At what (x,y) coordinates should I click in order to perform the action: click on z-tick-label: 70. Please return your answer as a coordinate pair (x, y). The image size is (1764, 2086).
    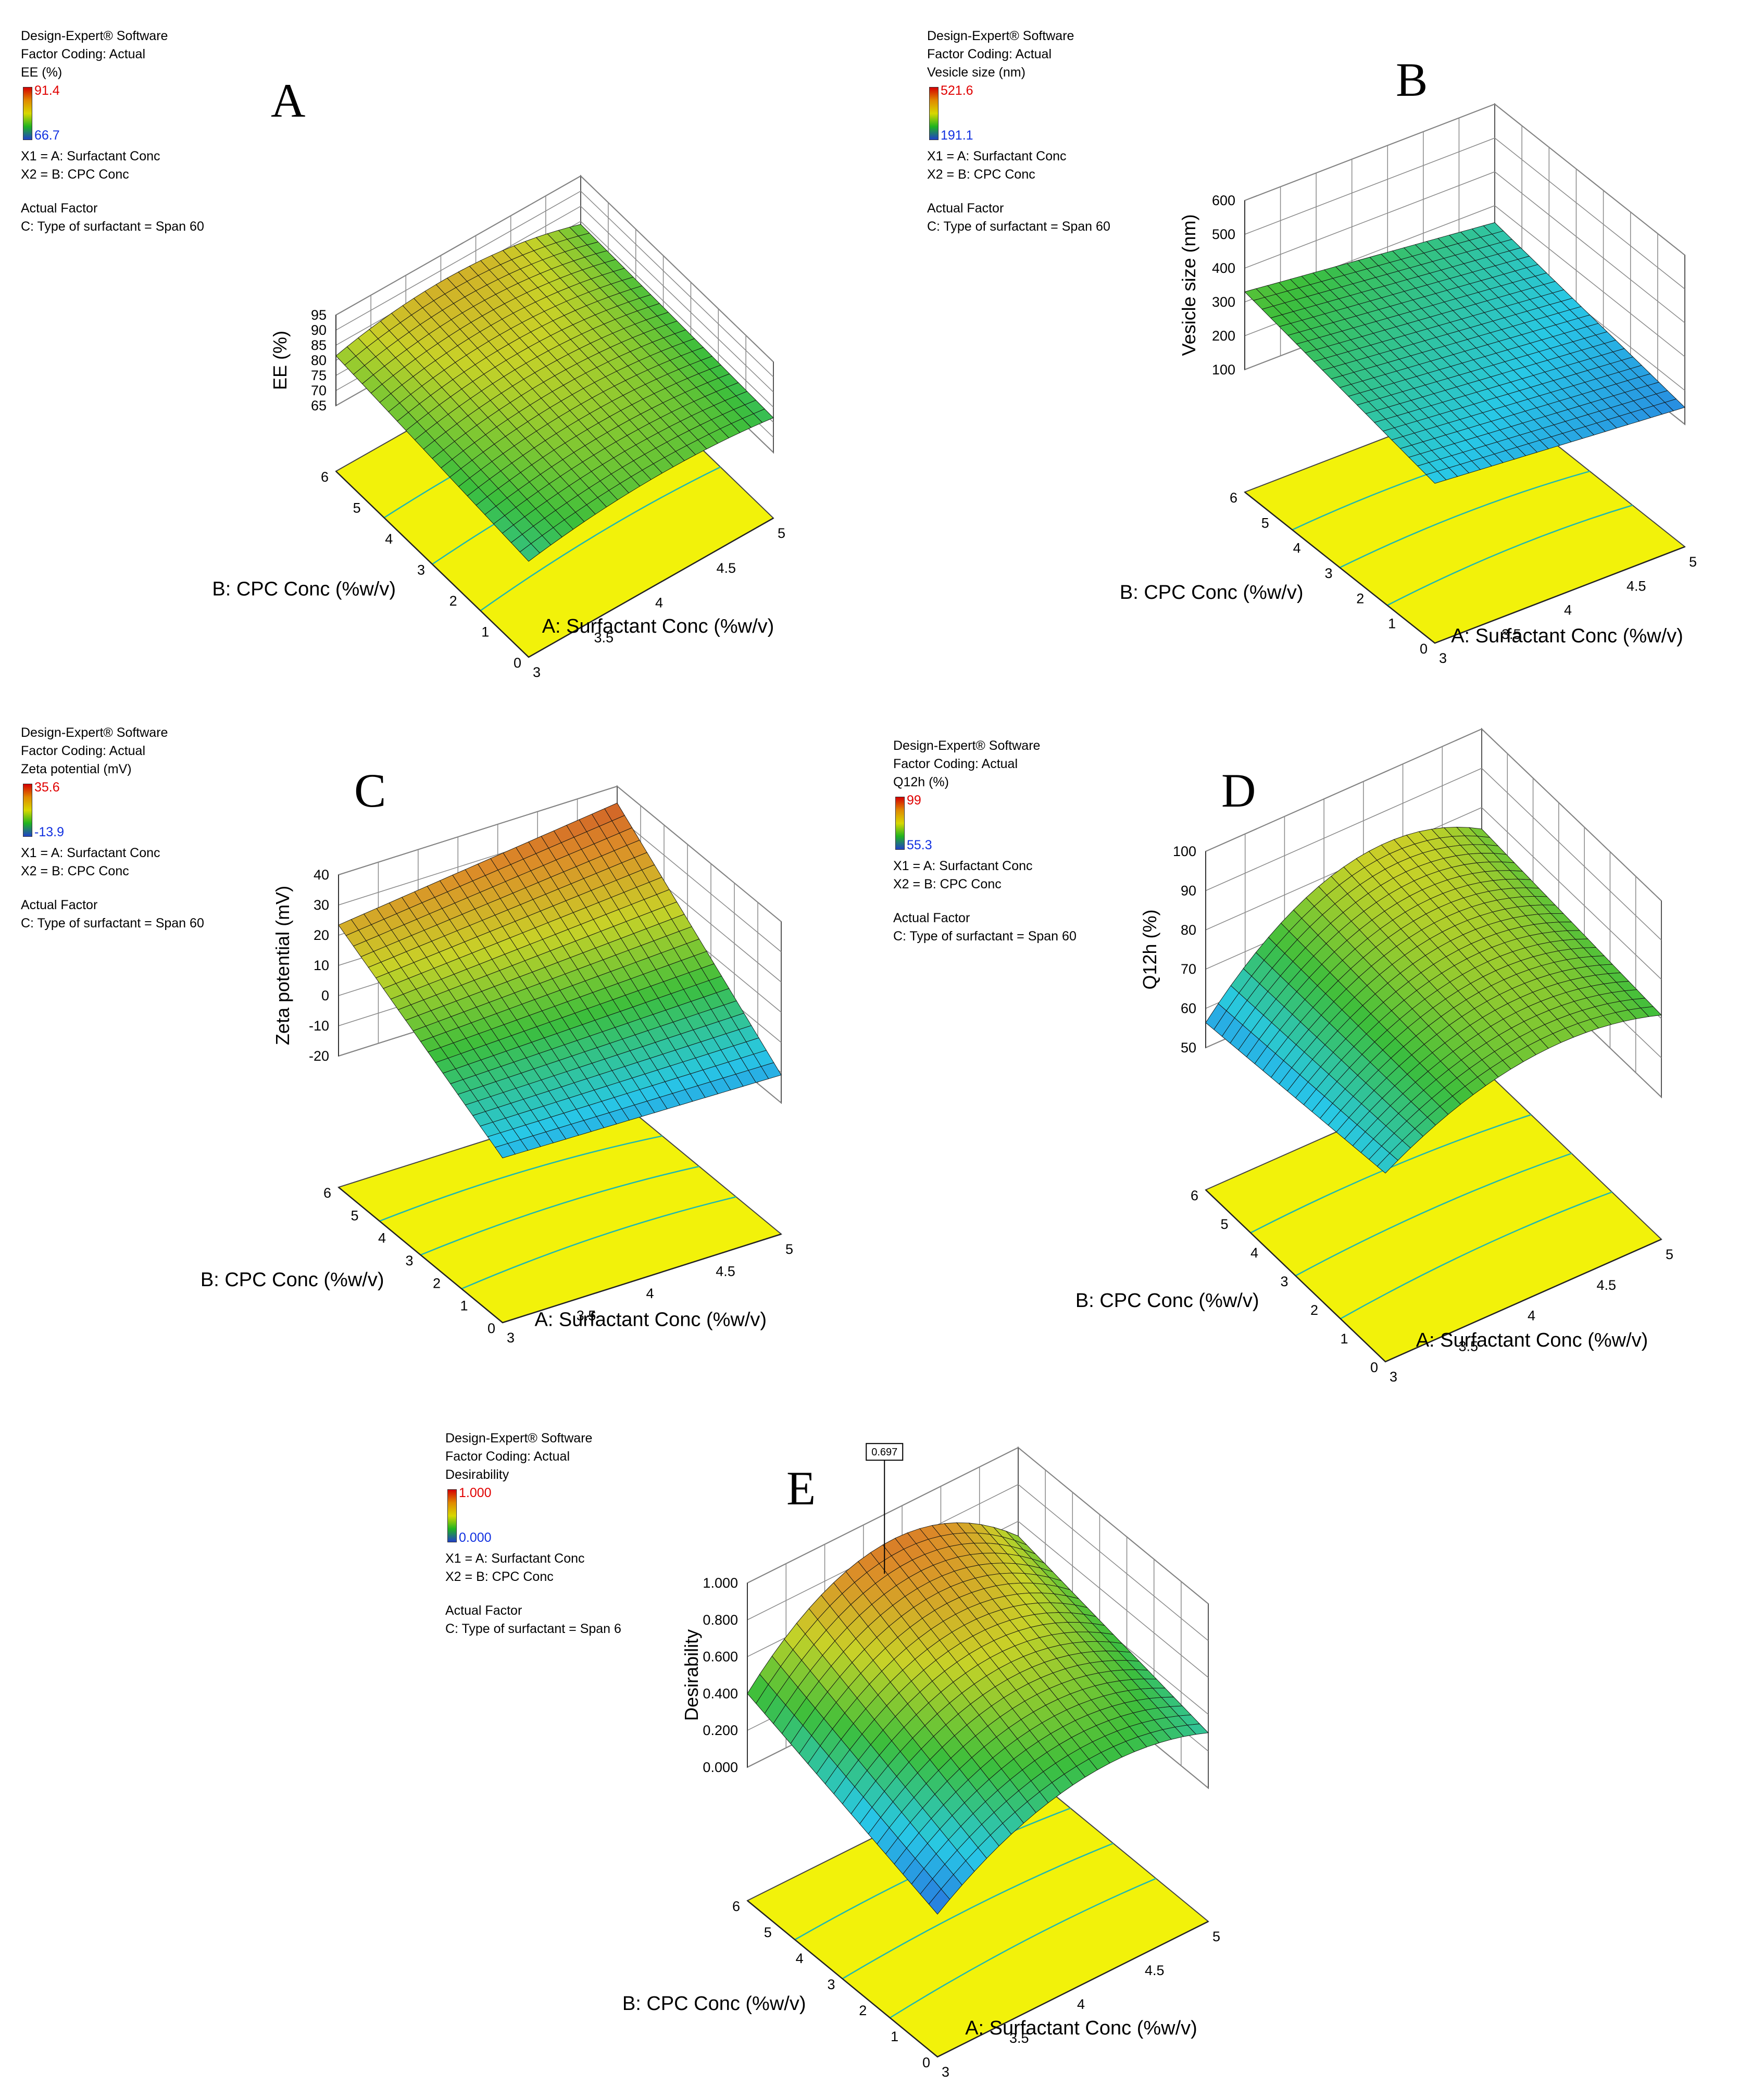
    Looking at the image, I should click on (319, 390).